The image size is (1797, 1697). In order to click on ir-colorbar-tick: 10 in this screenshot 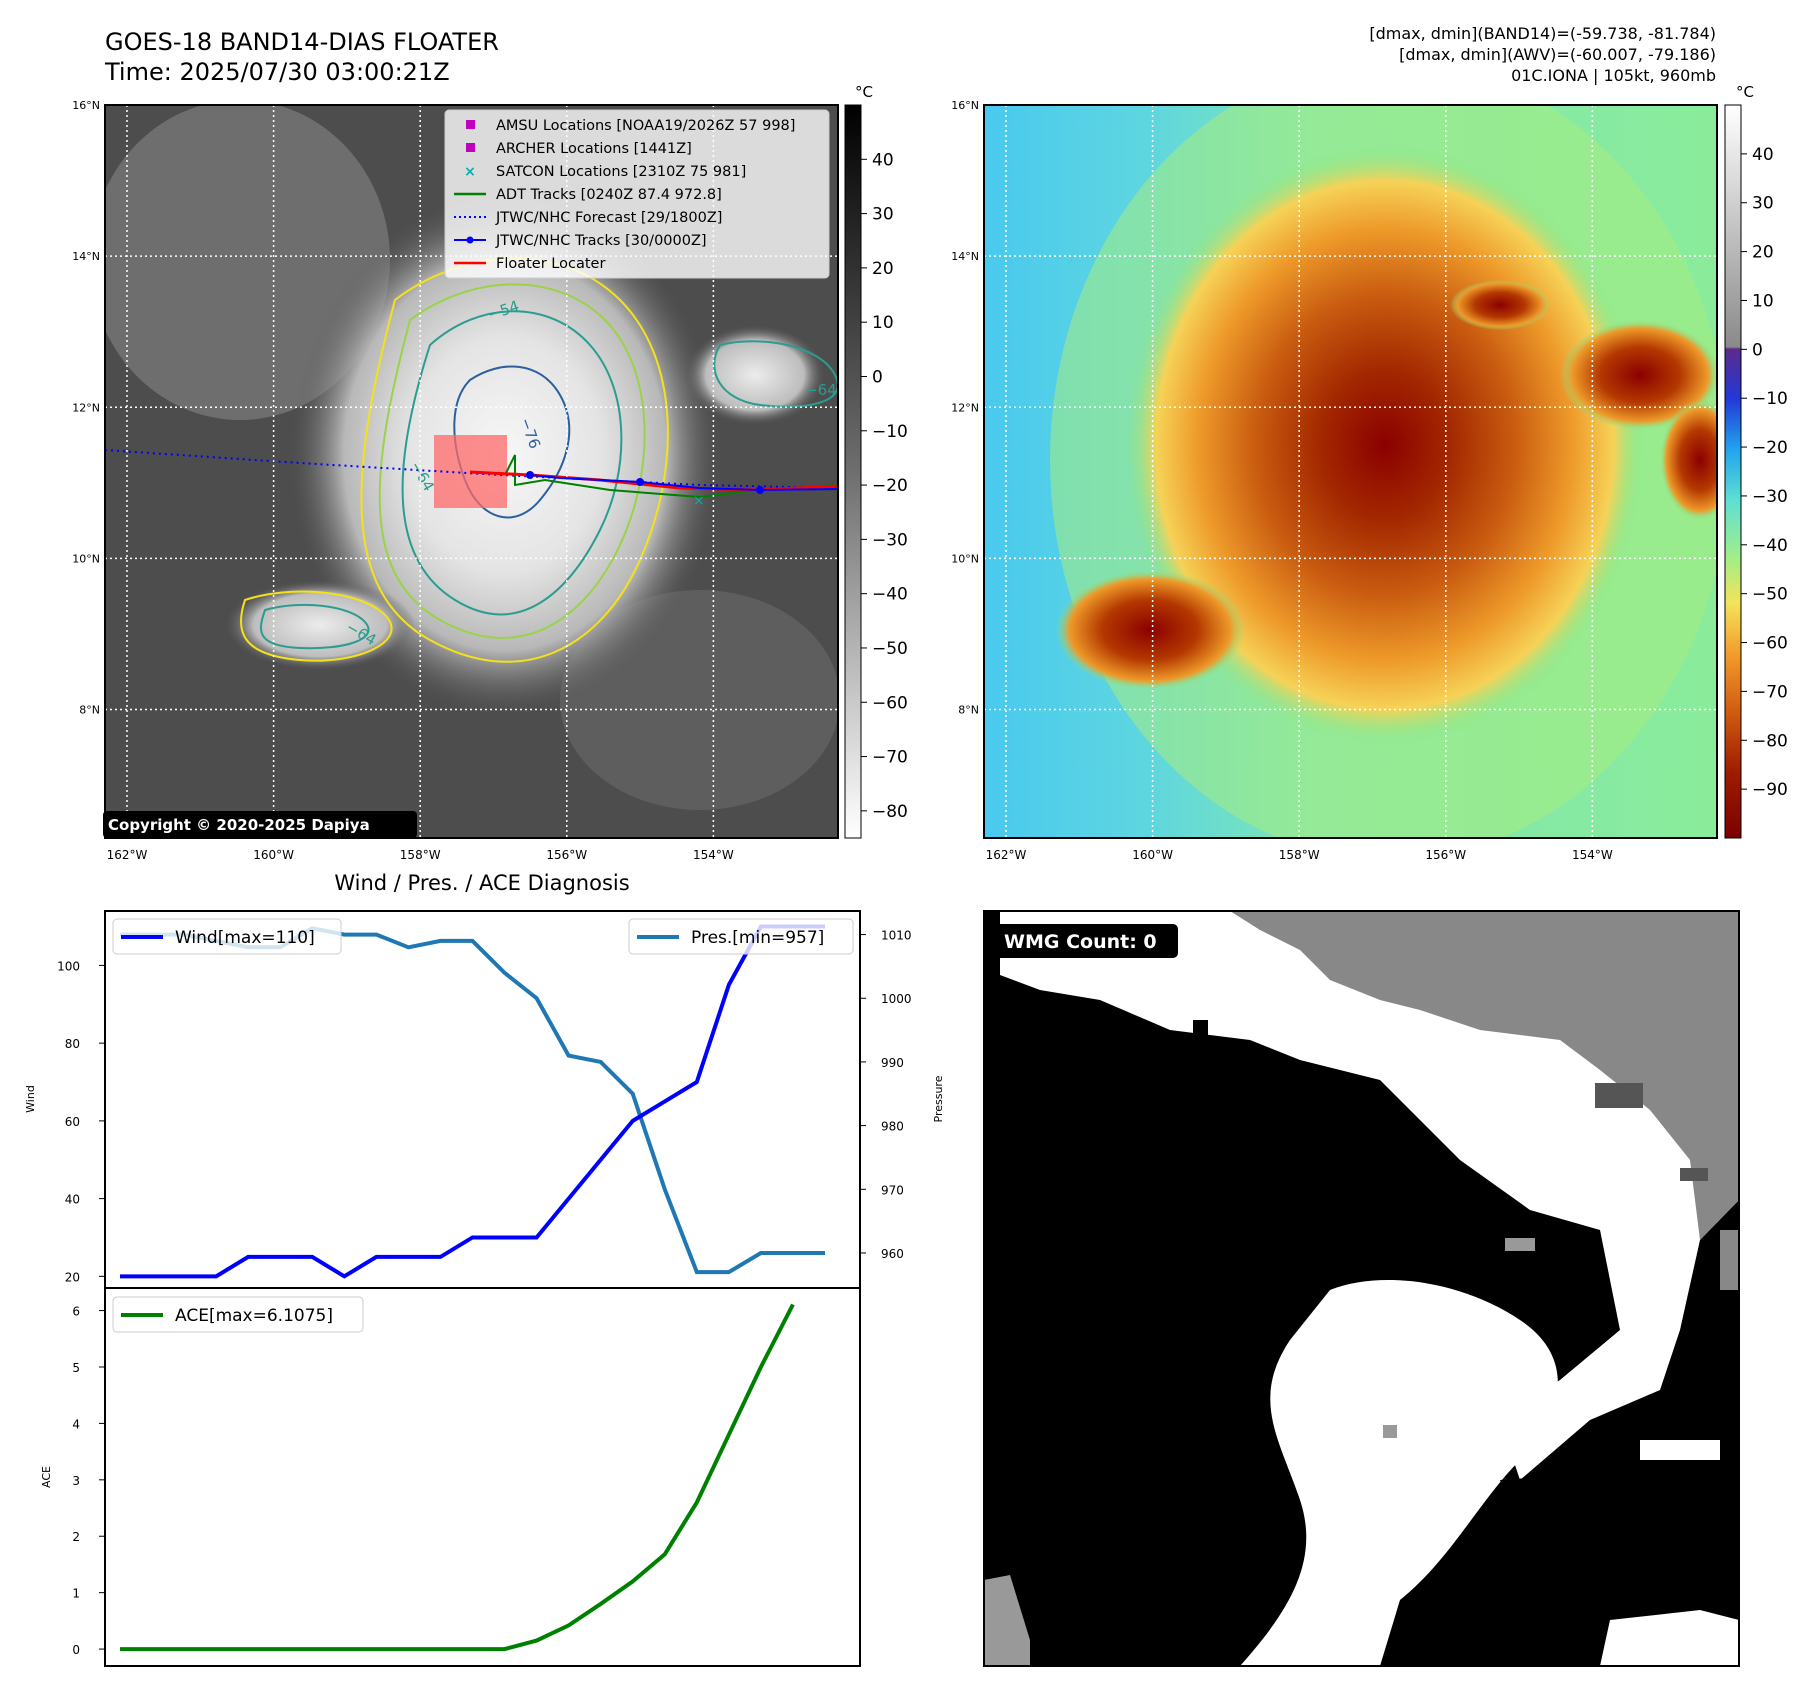, I will do `click(883, 323)`.